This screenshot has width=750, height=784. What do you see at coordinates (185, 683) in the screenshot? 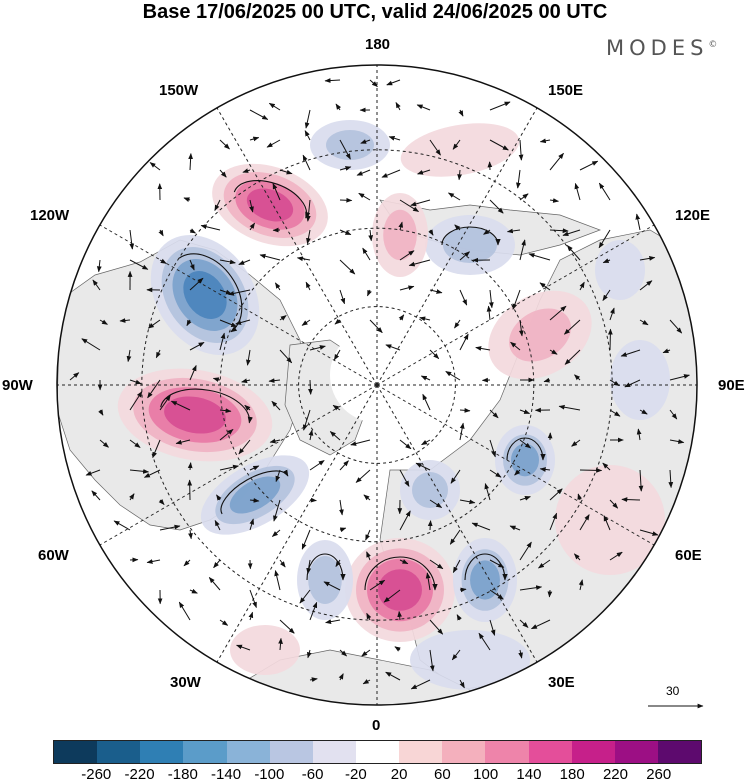
I see `lon-label-30w: 30W` at bounding box center [185, 683].